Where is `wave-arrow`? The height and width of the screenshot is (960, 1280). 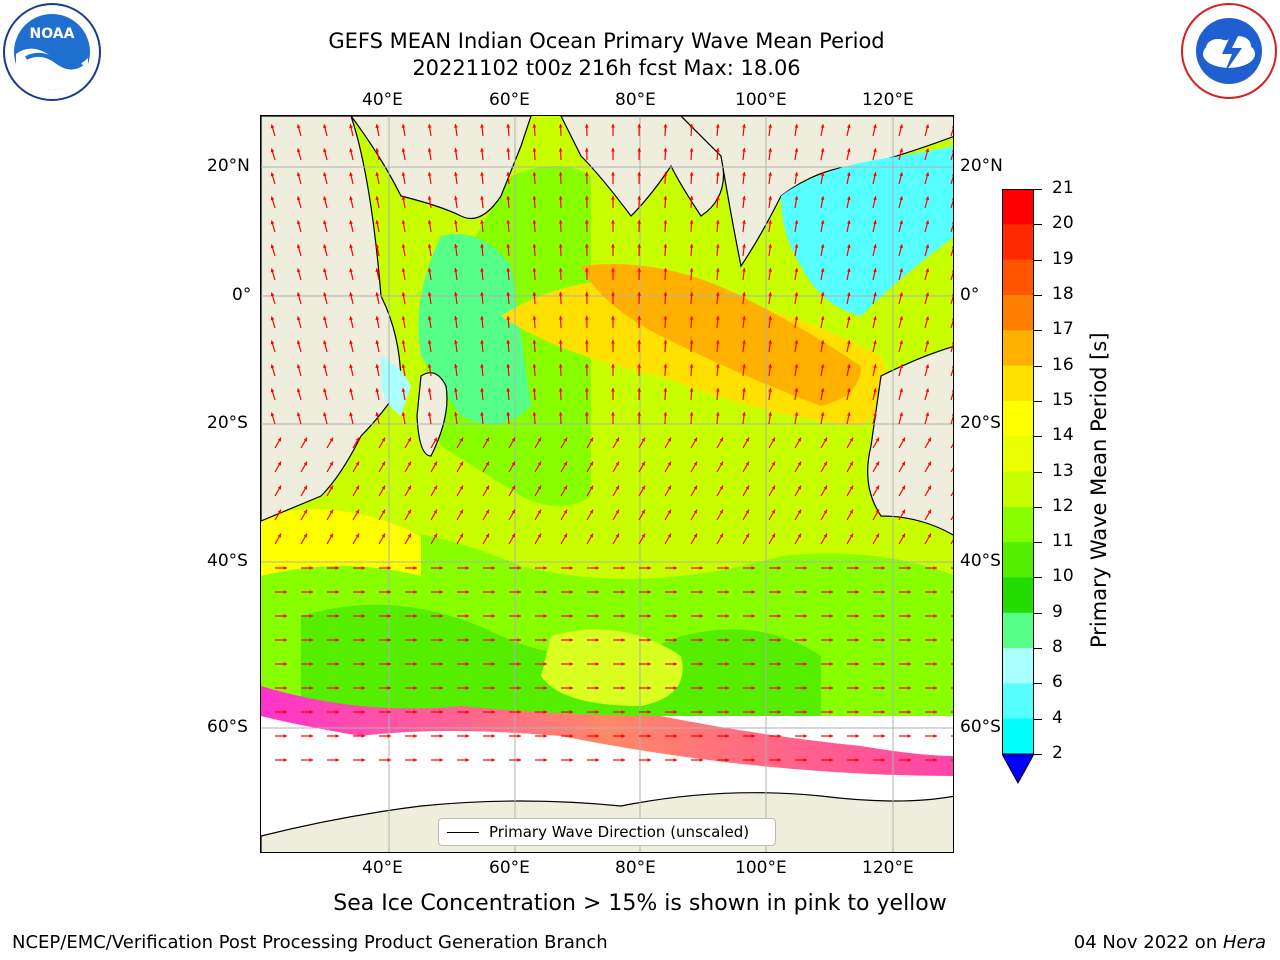 wave-arrow is located at coordinates (951, 204).